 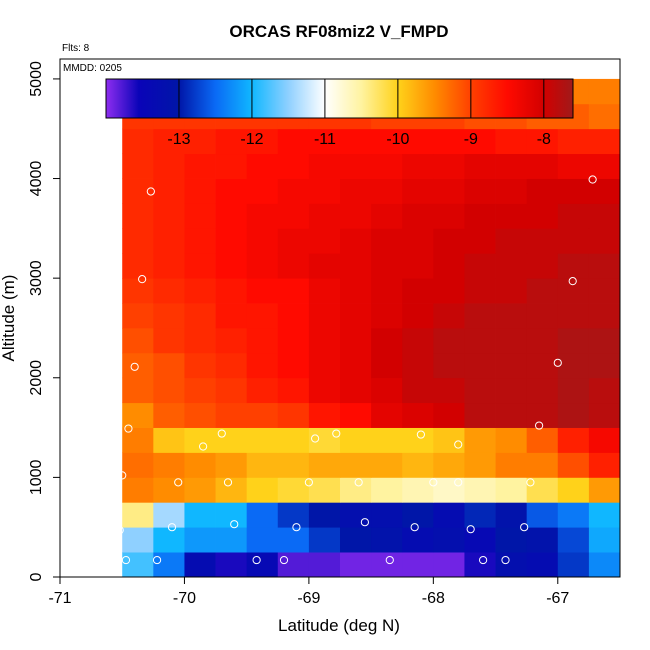 What do you see at coordinates (178, 139) in the screenshot?
I see `colorbar-tick-label: -13` at bounding box center [178, 139].